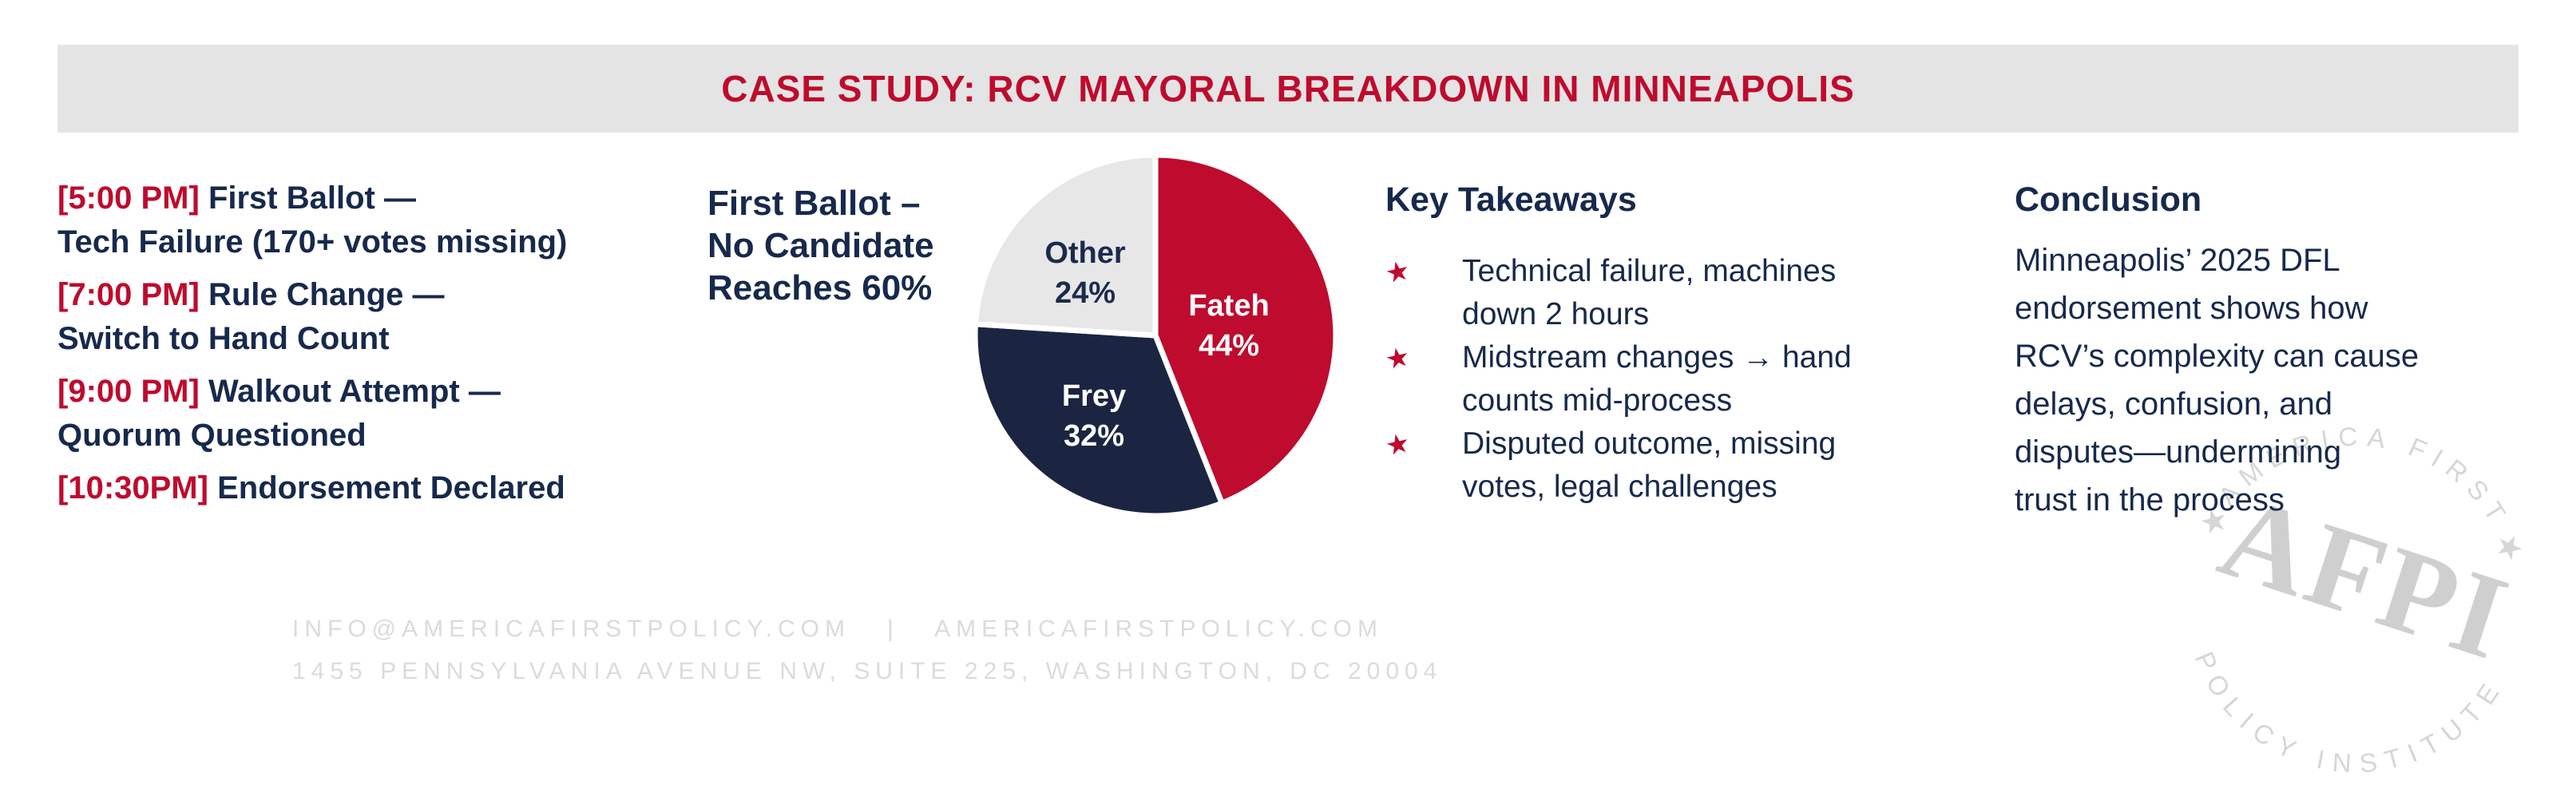 The image size is (2576, 809). What do you see at coordinates (2355, 600) in the screenshot?
I see `afpi-seal-svg: AMERICA FIRST POLICY INSTITUTE ★ ★ AFPI` at bounding box center [2355, 600].